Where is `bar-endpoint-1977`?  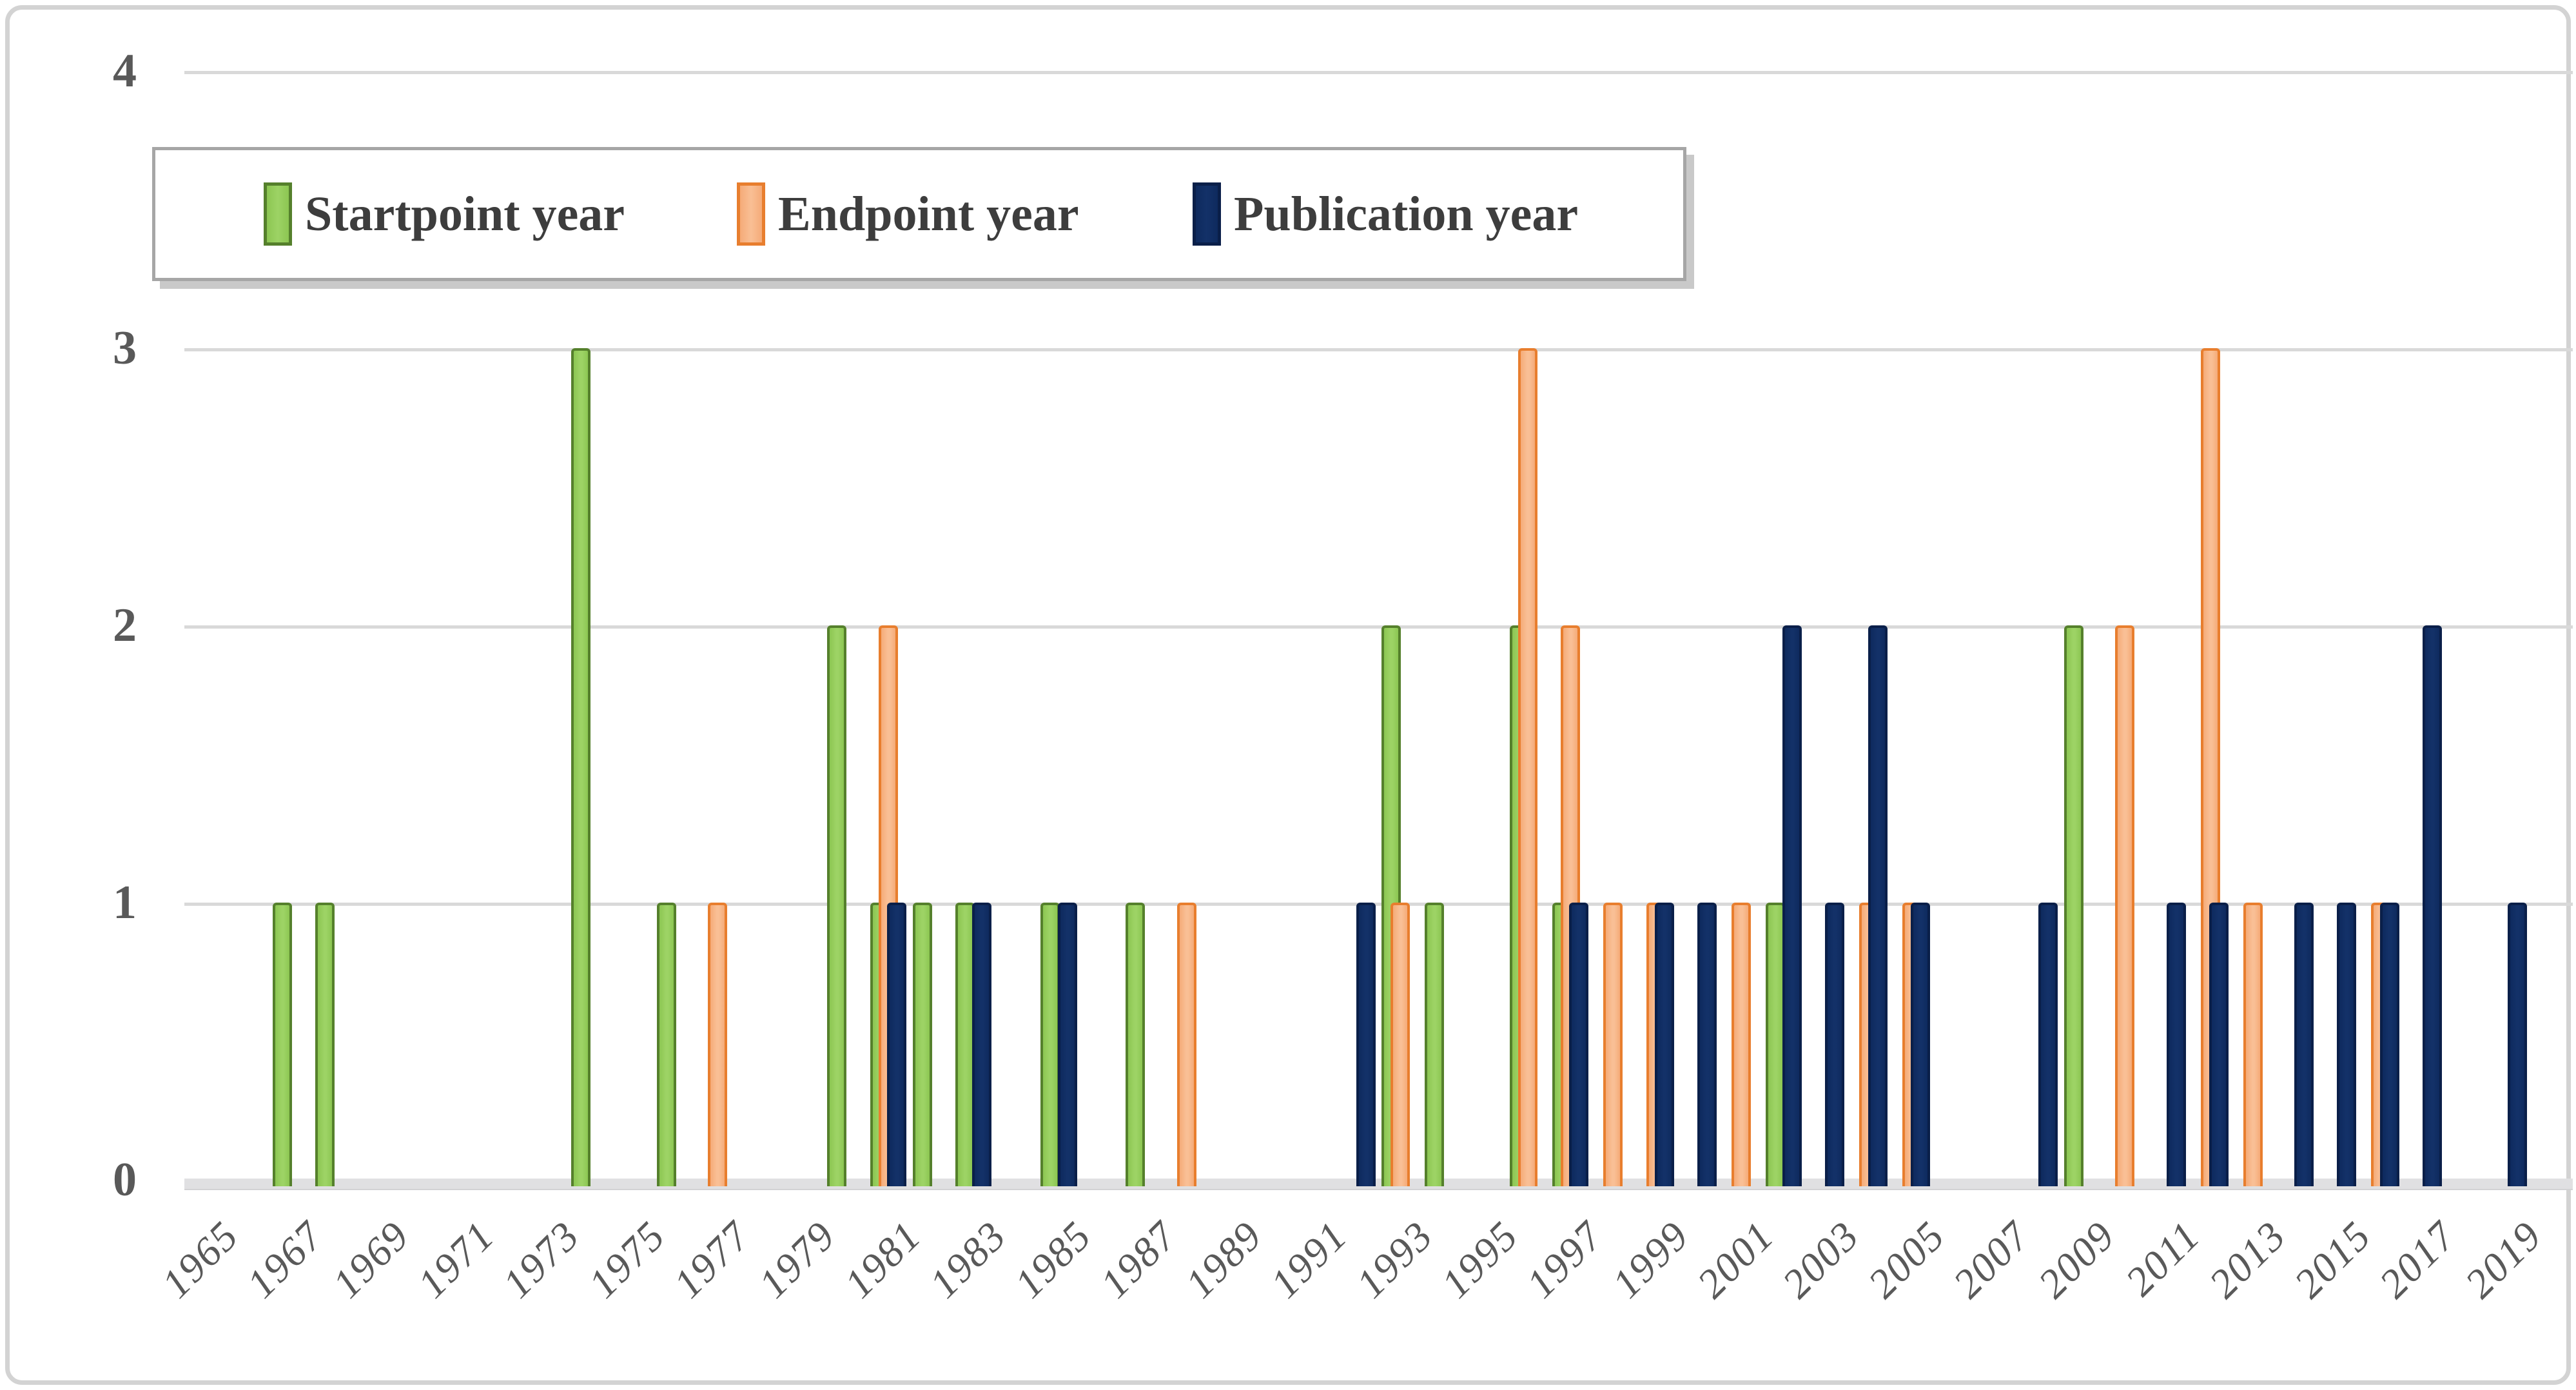
bar-endpoint-1977 is located at coordinates (718, 1044).